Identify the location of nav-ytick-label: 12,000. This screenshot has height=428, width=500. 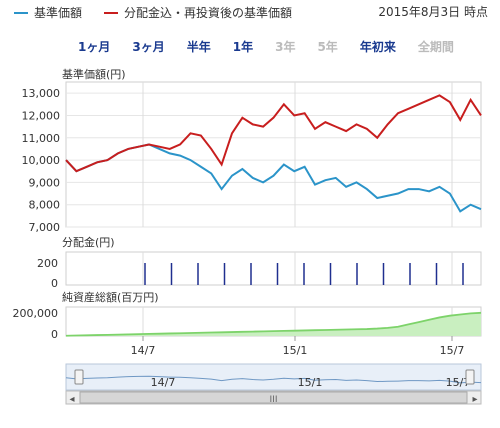
(41, 115).